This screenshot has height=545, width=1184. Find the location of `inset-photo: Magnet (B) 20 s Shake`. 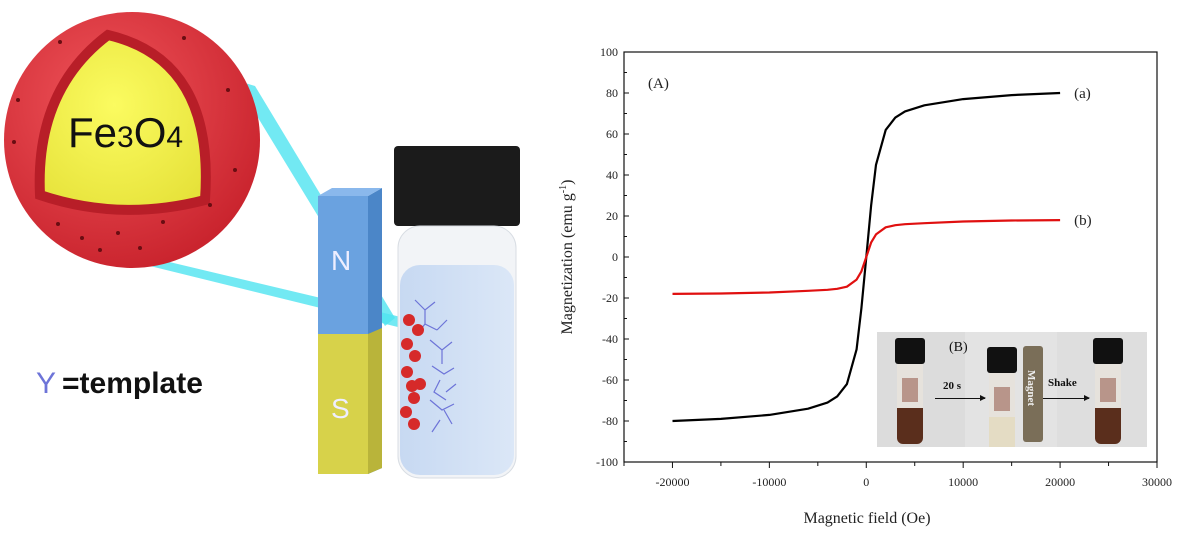

inset-photo: Magnet (B) 20 s Shake is located at coordinates (1012, 389).